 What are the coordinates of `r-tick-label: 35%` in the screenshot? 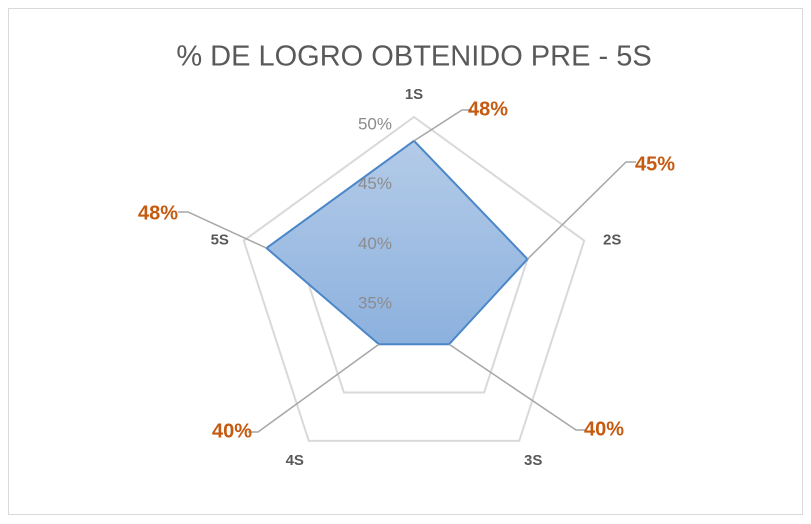 It's located at (375, 302).